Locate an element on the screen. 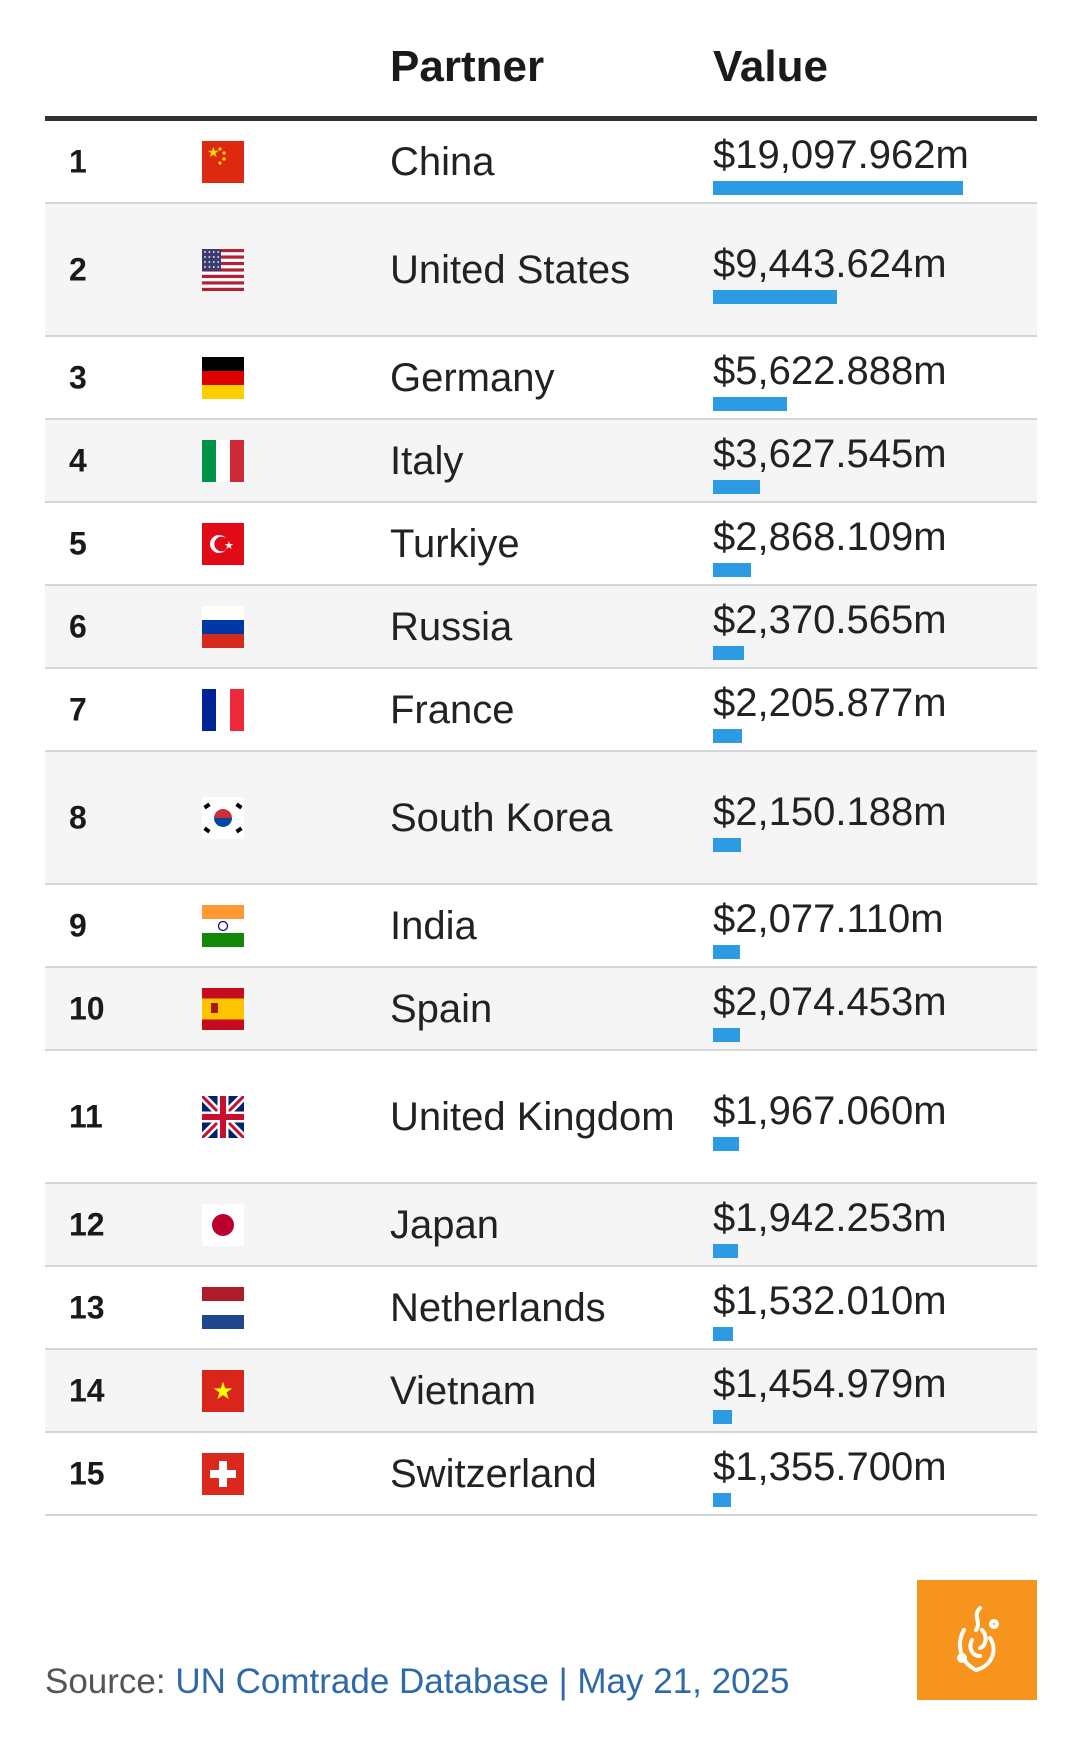 This screenshot has width=1080, height=1738. partner-name: Netherlands is located at coordinates (498, 1307).